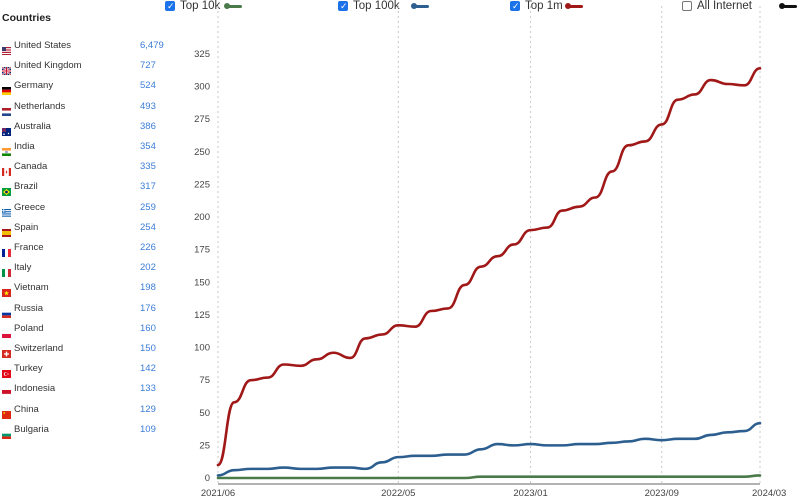 This screenshot has width=800, height=498. I want to click on country-name: China, so click(26, 409).